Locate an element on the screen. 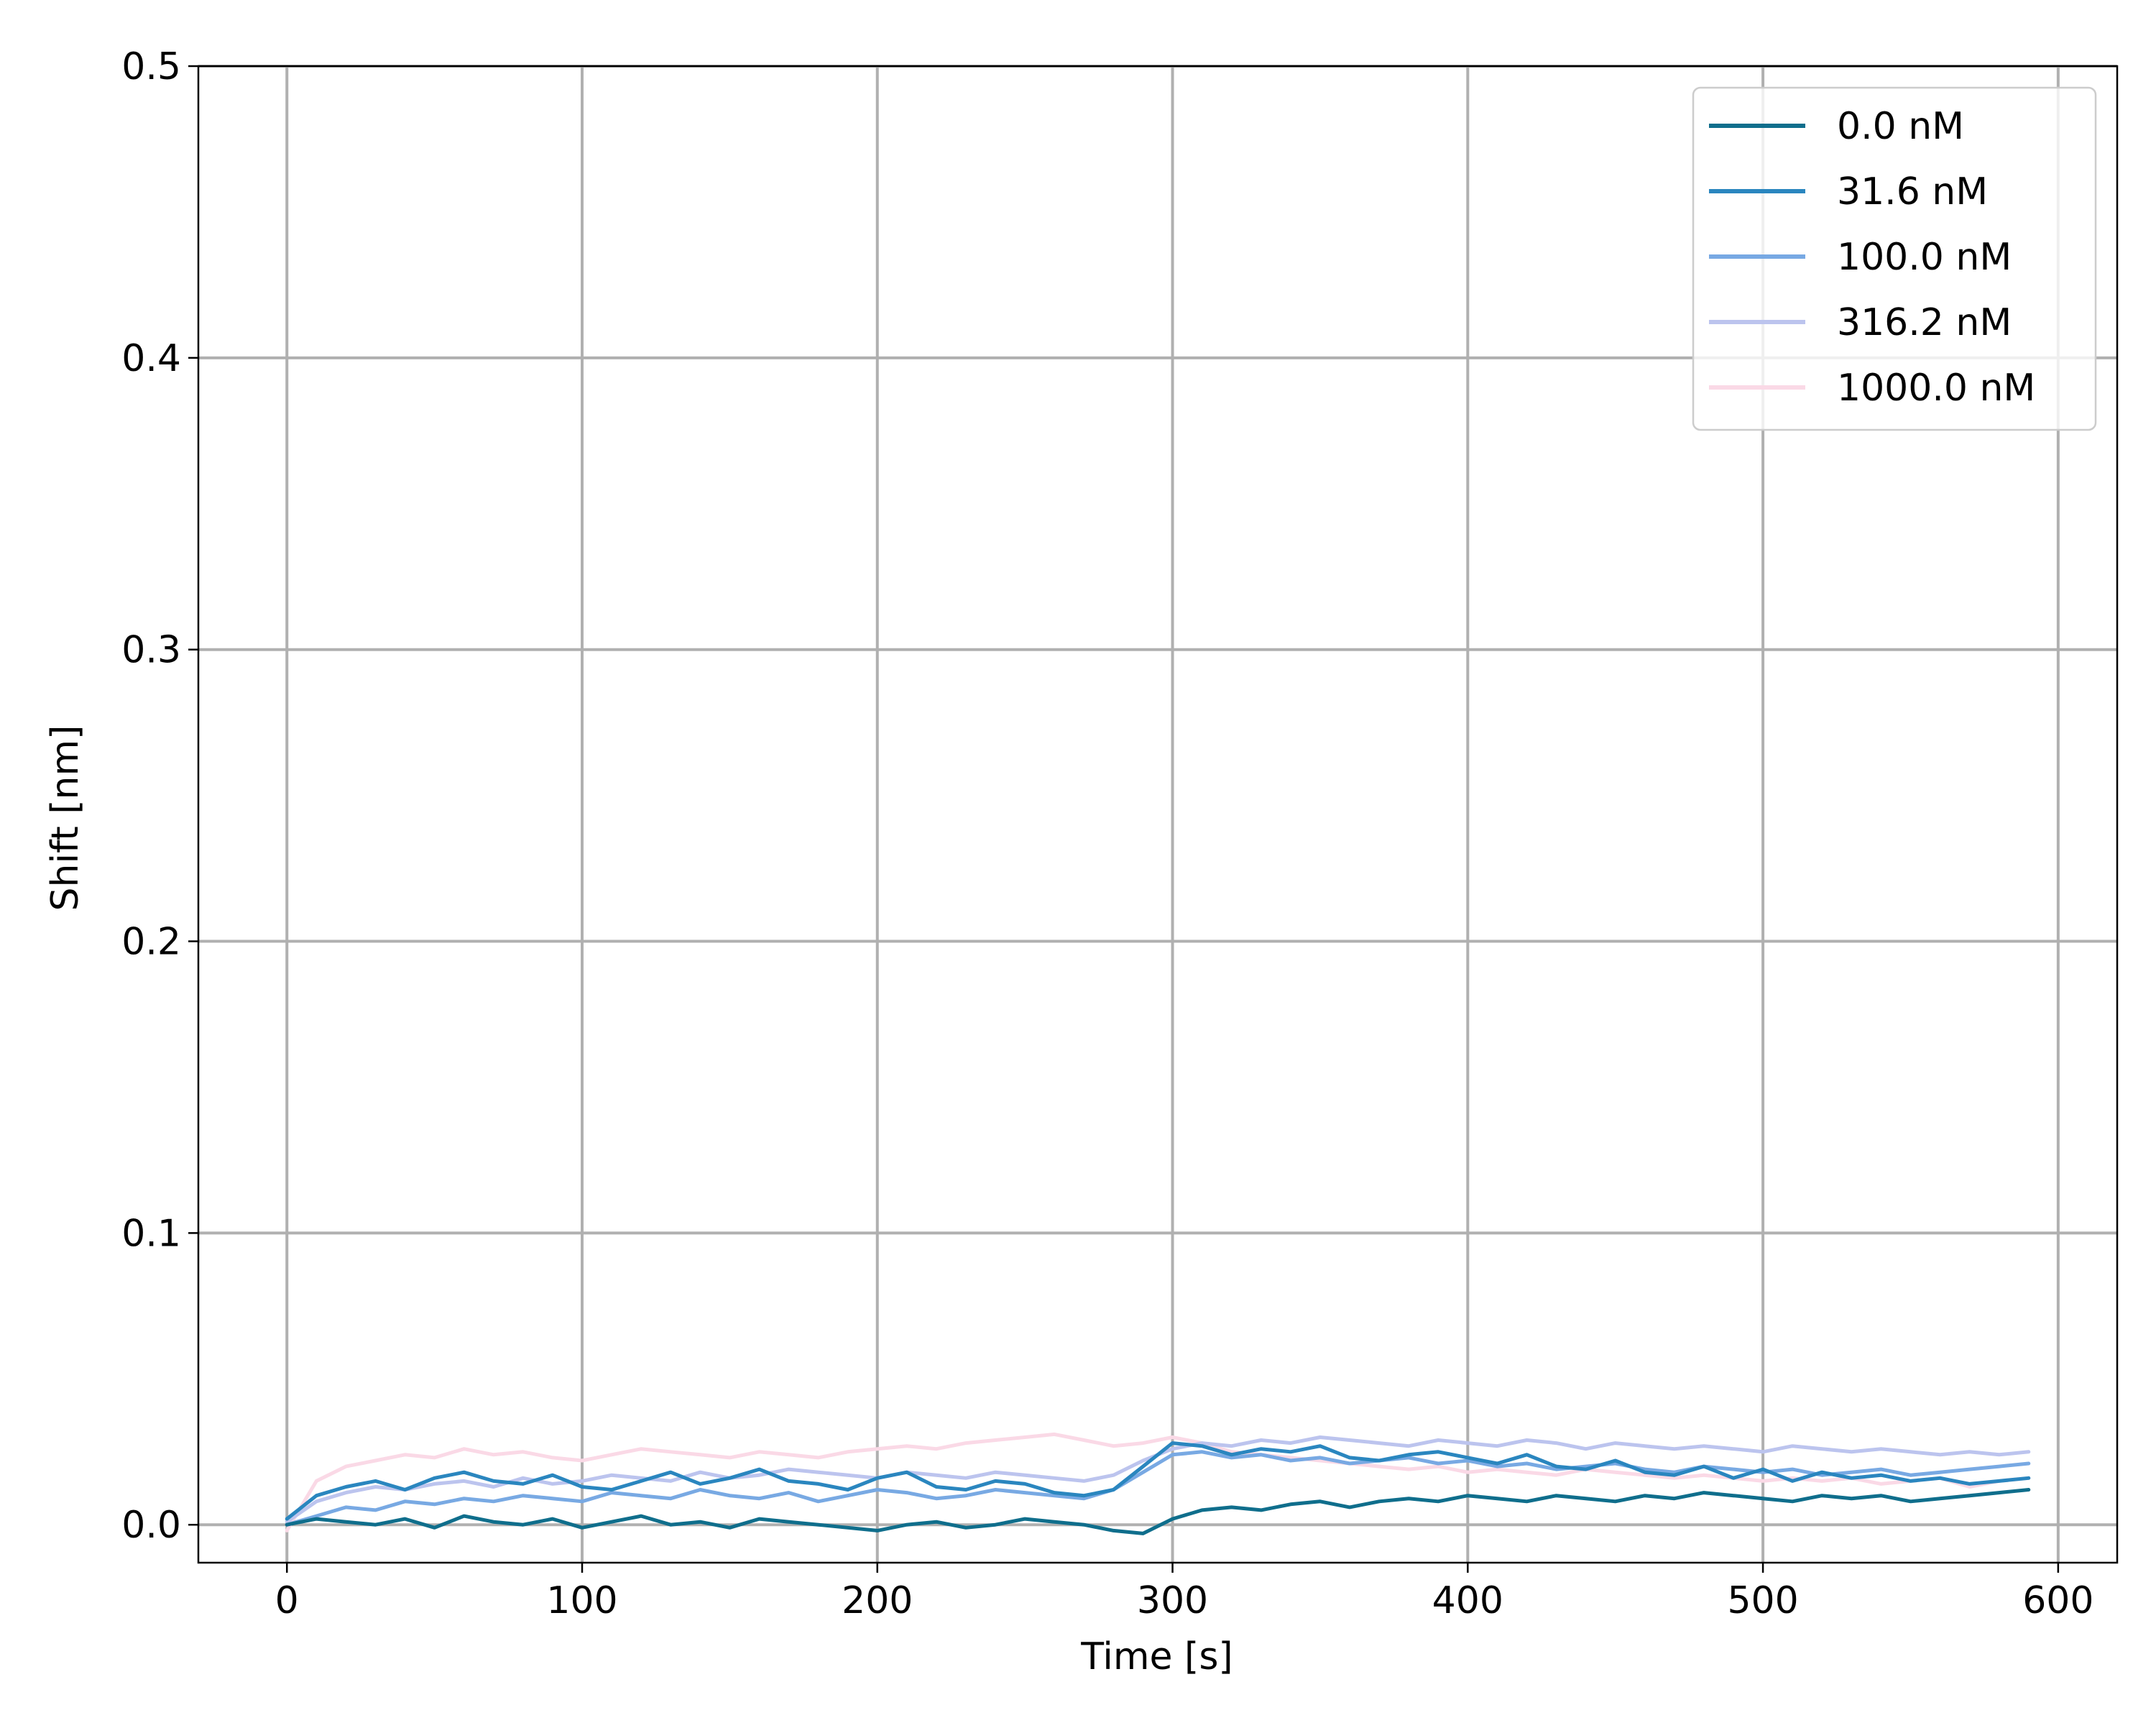 This screenshot has width=2156, height=1728. x-tick-label: 600 is located at coordinates (2057, 1600).